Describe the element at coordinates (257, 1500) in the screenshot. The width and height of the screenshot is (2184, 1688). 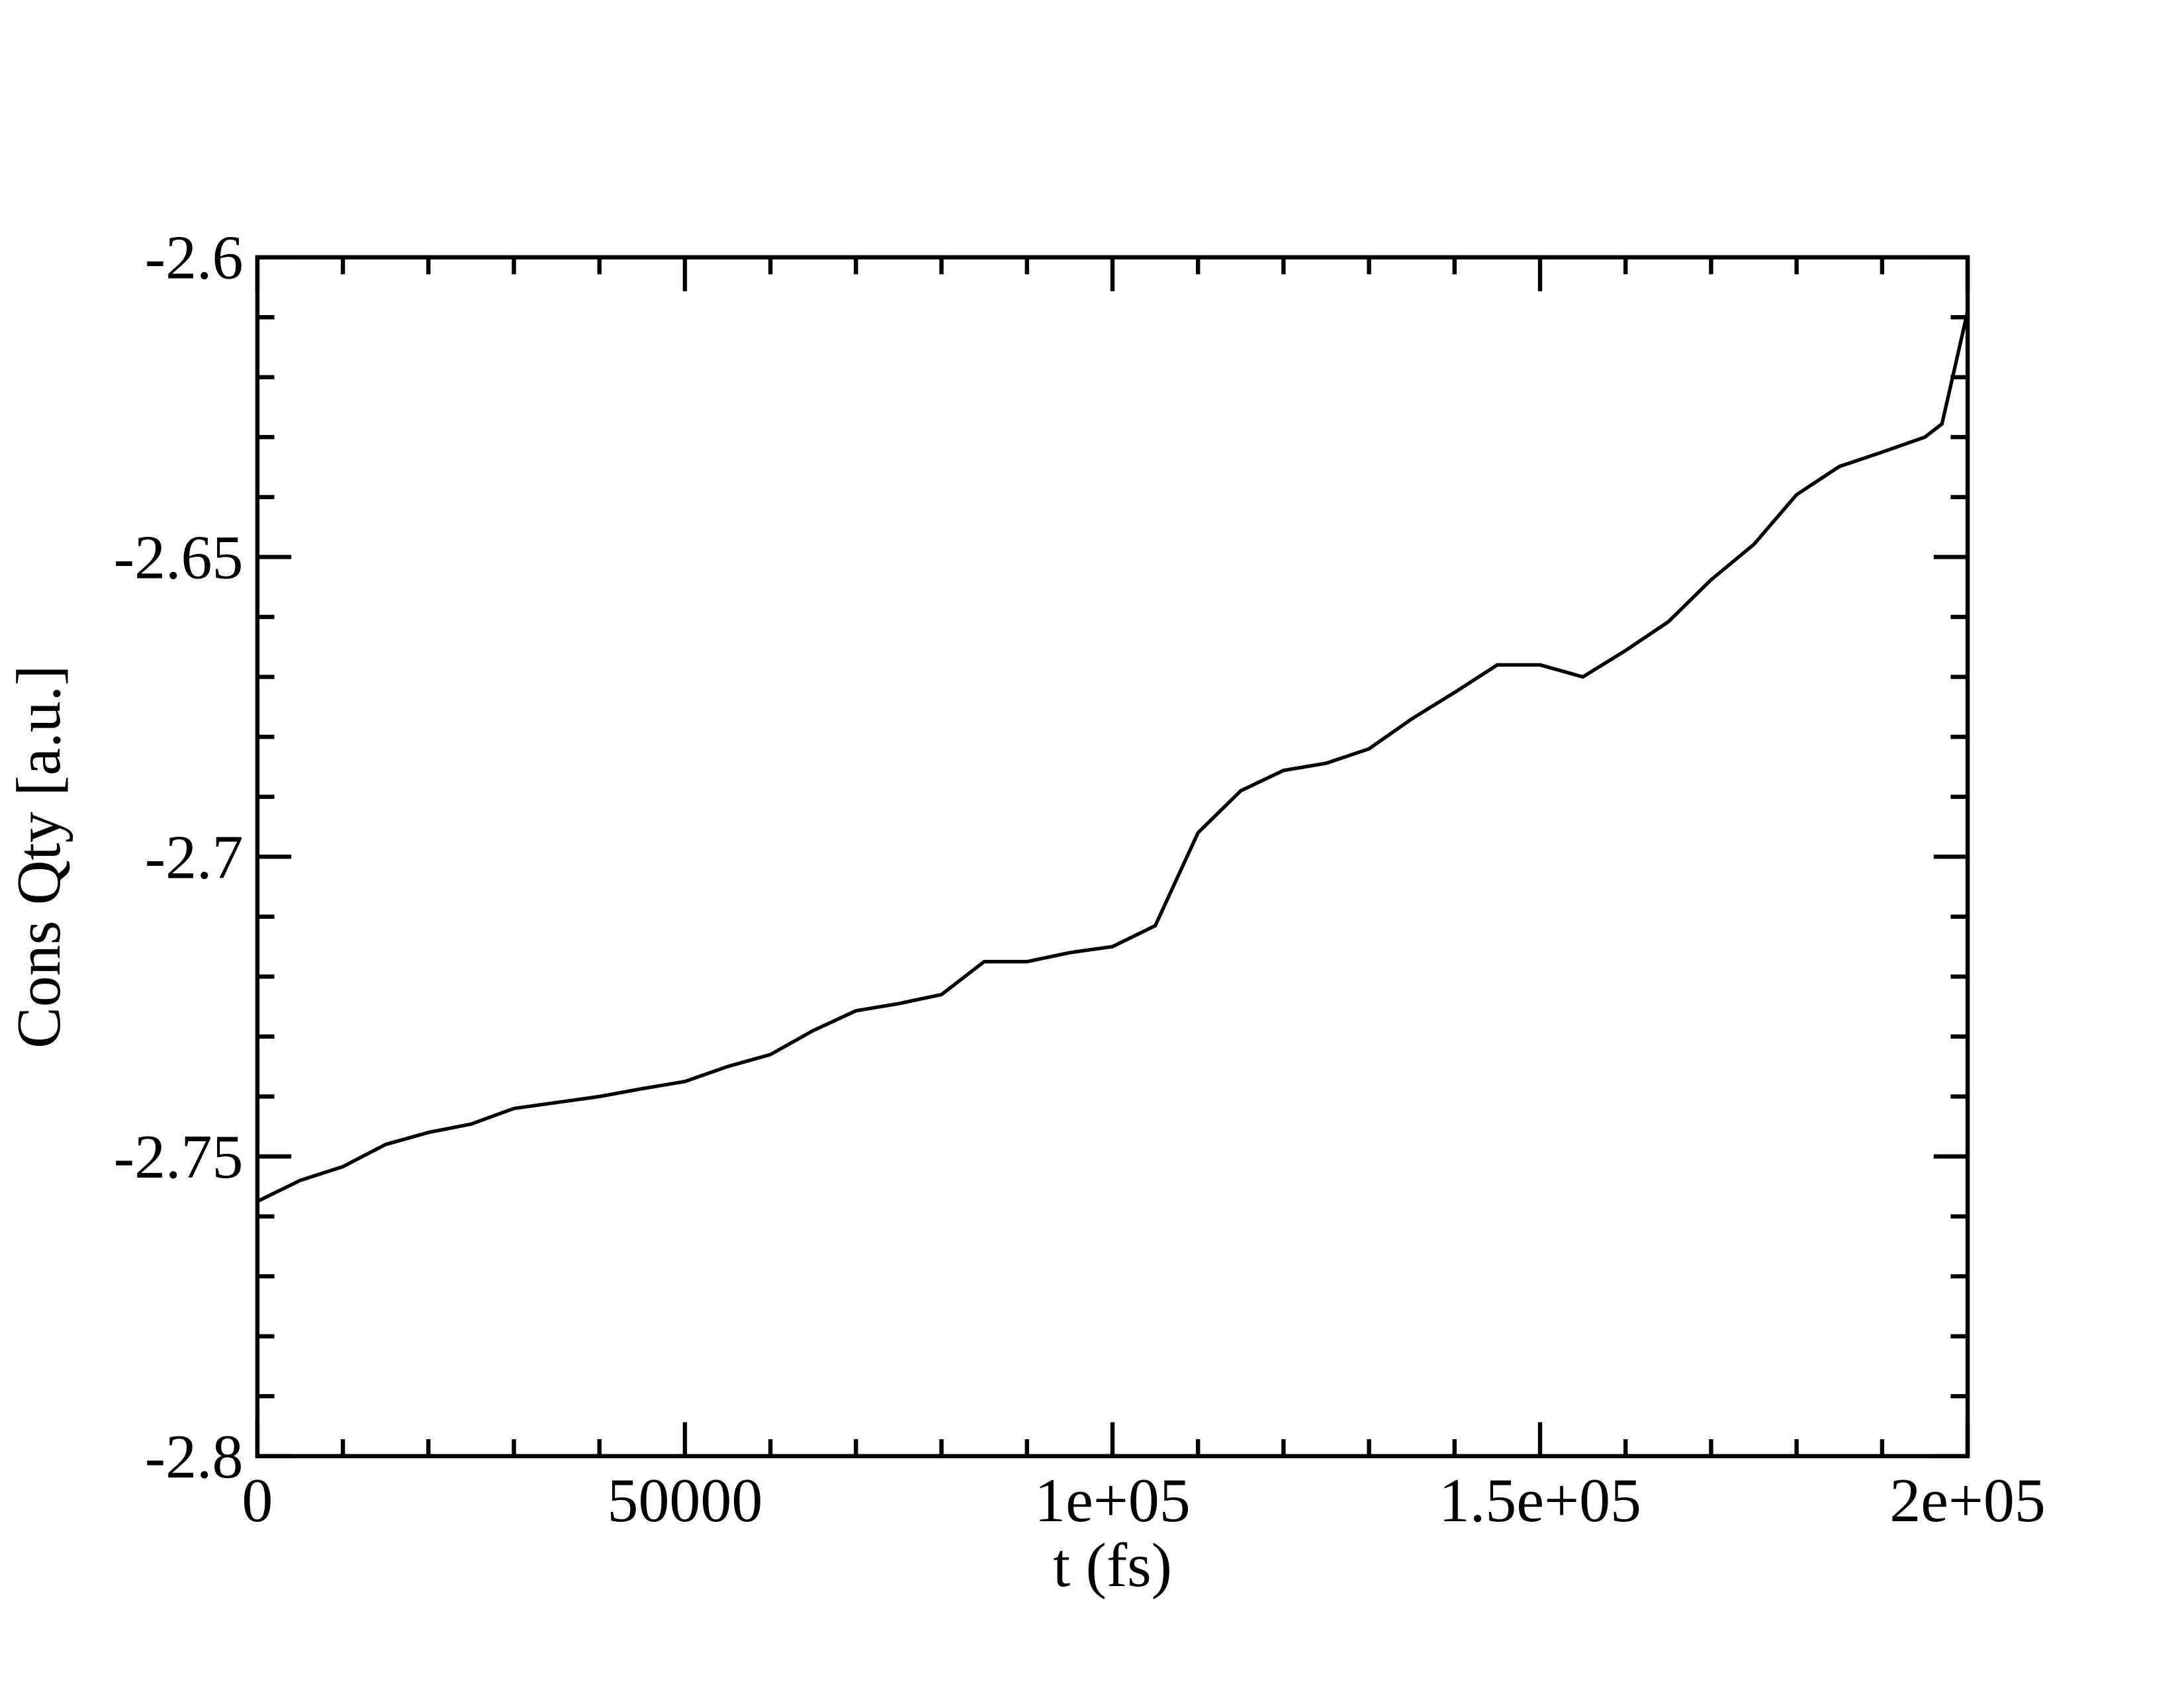
I see `x-tick-label: 0` at that location.